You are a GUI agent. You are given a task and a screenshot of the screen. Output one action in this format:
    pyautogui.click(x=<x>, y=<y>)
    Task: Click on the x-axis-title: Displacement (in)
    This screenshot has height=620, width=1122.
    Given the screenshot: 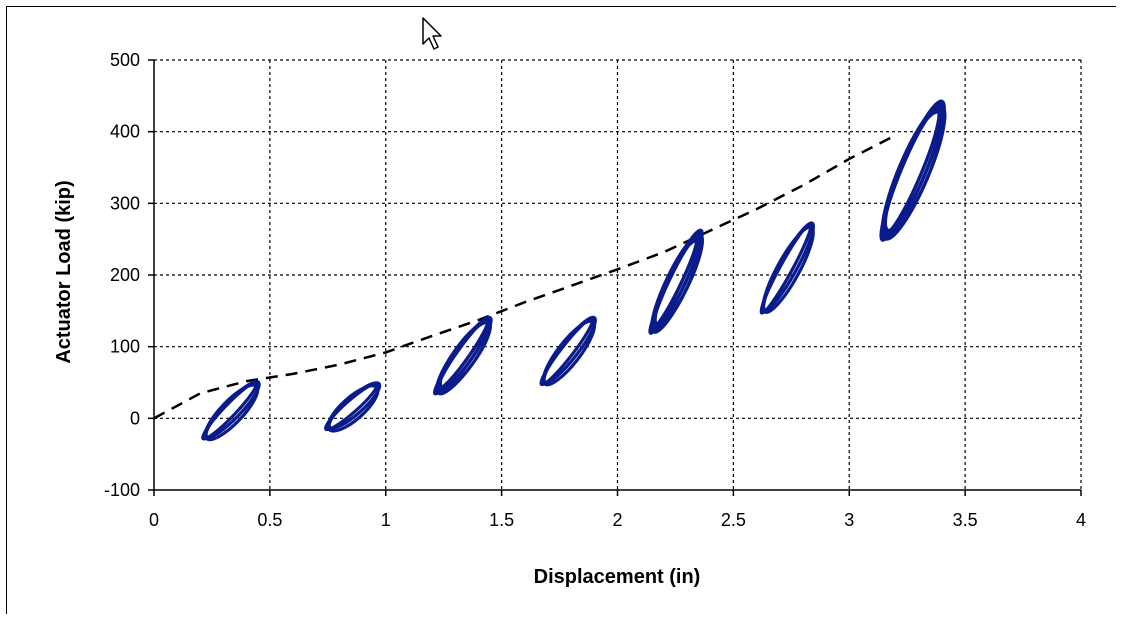 What is the action you would take?
    pyautogui.click(x=617, y=577)
    